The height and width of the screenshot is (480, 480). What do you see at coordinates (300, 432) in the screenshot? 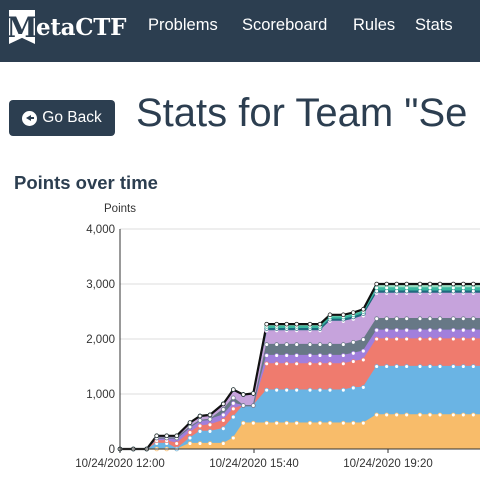
I see `series-line` at bounding box center [300, 432].